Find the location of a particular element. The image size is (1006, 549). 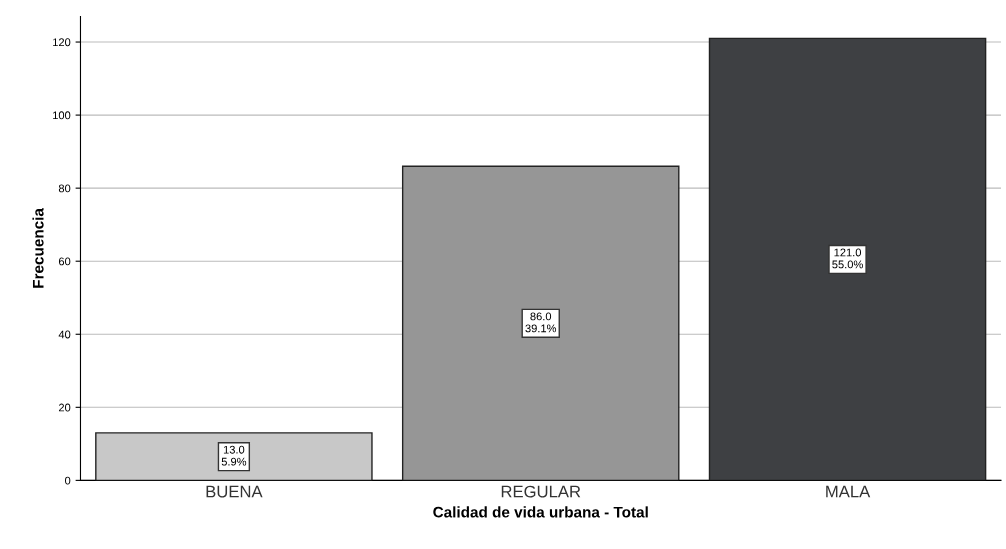

x-tick-label: MALA is located at coordinates (848, 491).